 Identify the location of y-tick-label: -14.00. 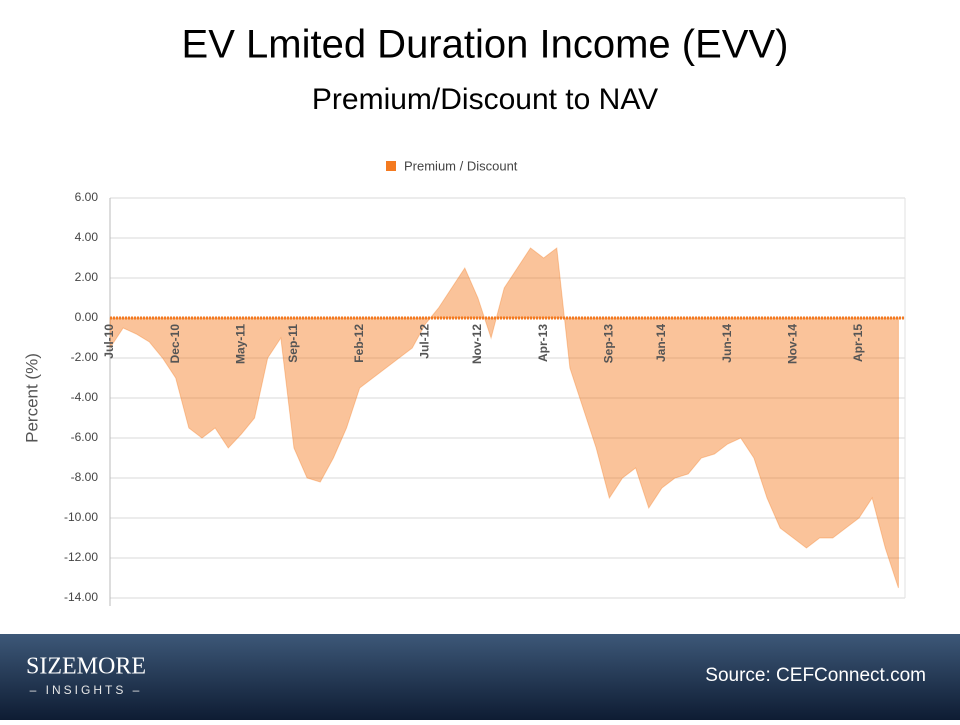
(81, 597).